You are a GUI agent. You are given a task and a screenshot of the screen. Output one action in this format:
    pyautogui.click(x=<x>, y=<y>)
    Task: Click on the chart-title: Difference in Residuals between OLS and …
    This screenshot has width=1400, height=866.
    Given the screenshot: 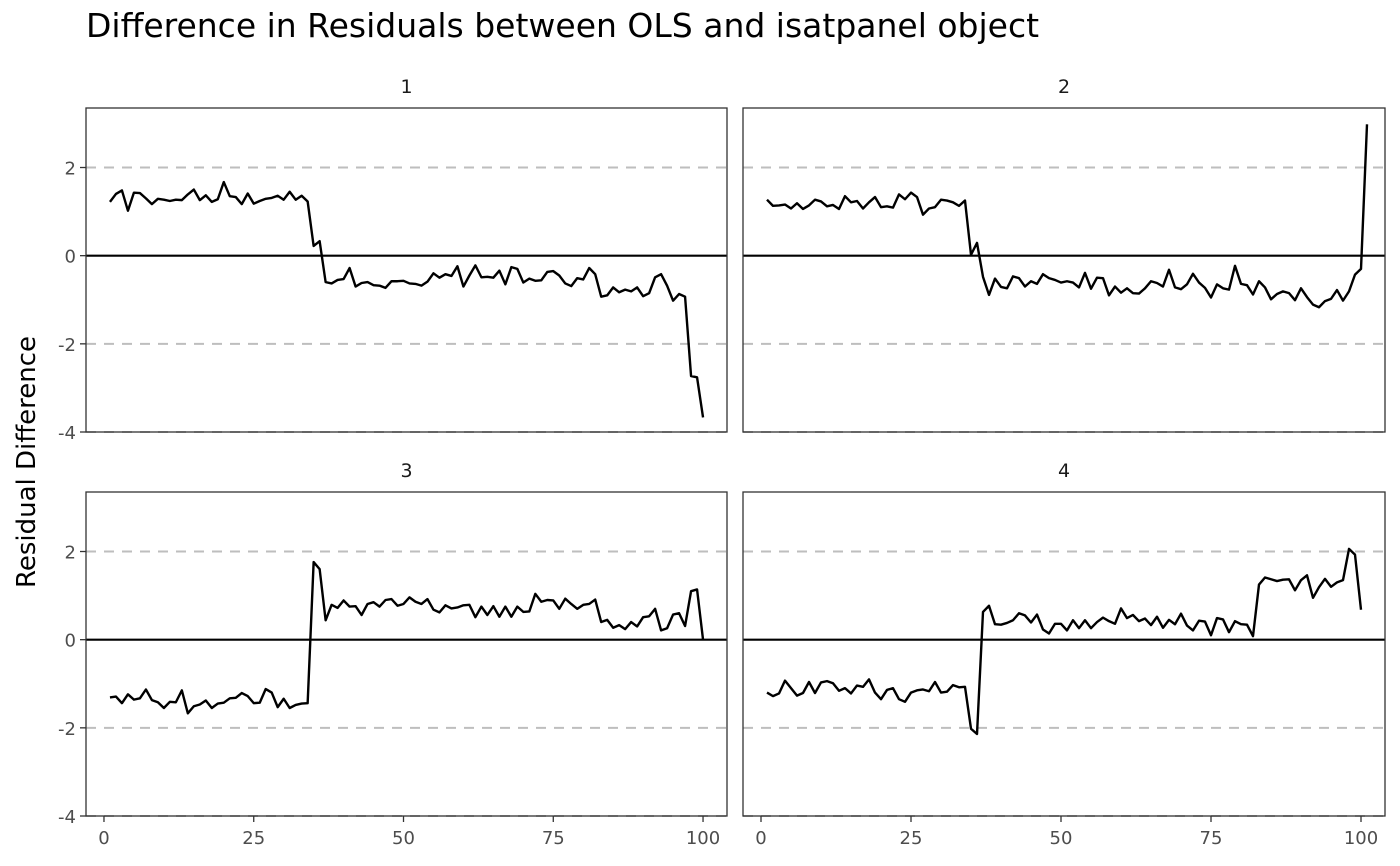 What is the action you would take?
    pyautogui.click(x=563, y=25)
    